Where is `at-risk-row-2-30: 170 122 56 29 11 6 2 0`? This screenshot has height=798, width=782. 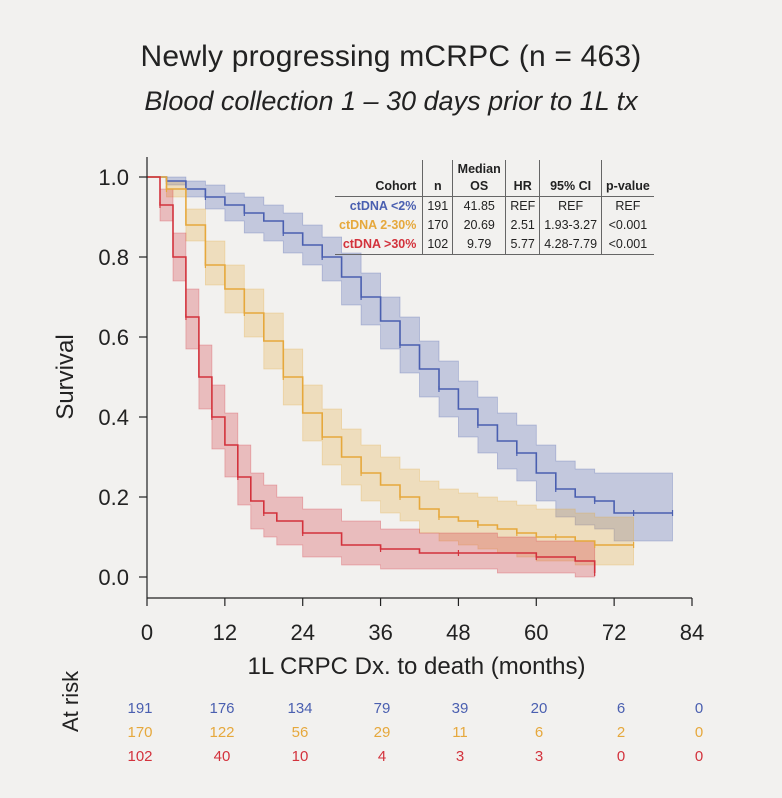 at-risk-row-2-30: 170 122 56 29 11 6 2 0 is located at coordinates (391, 735).